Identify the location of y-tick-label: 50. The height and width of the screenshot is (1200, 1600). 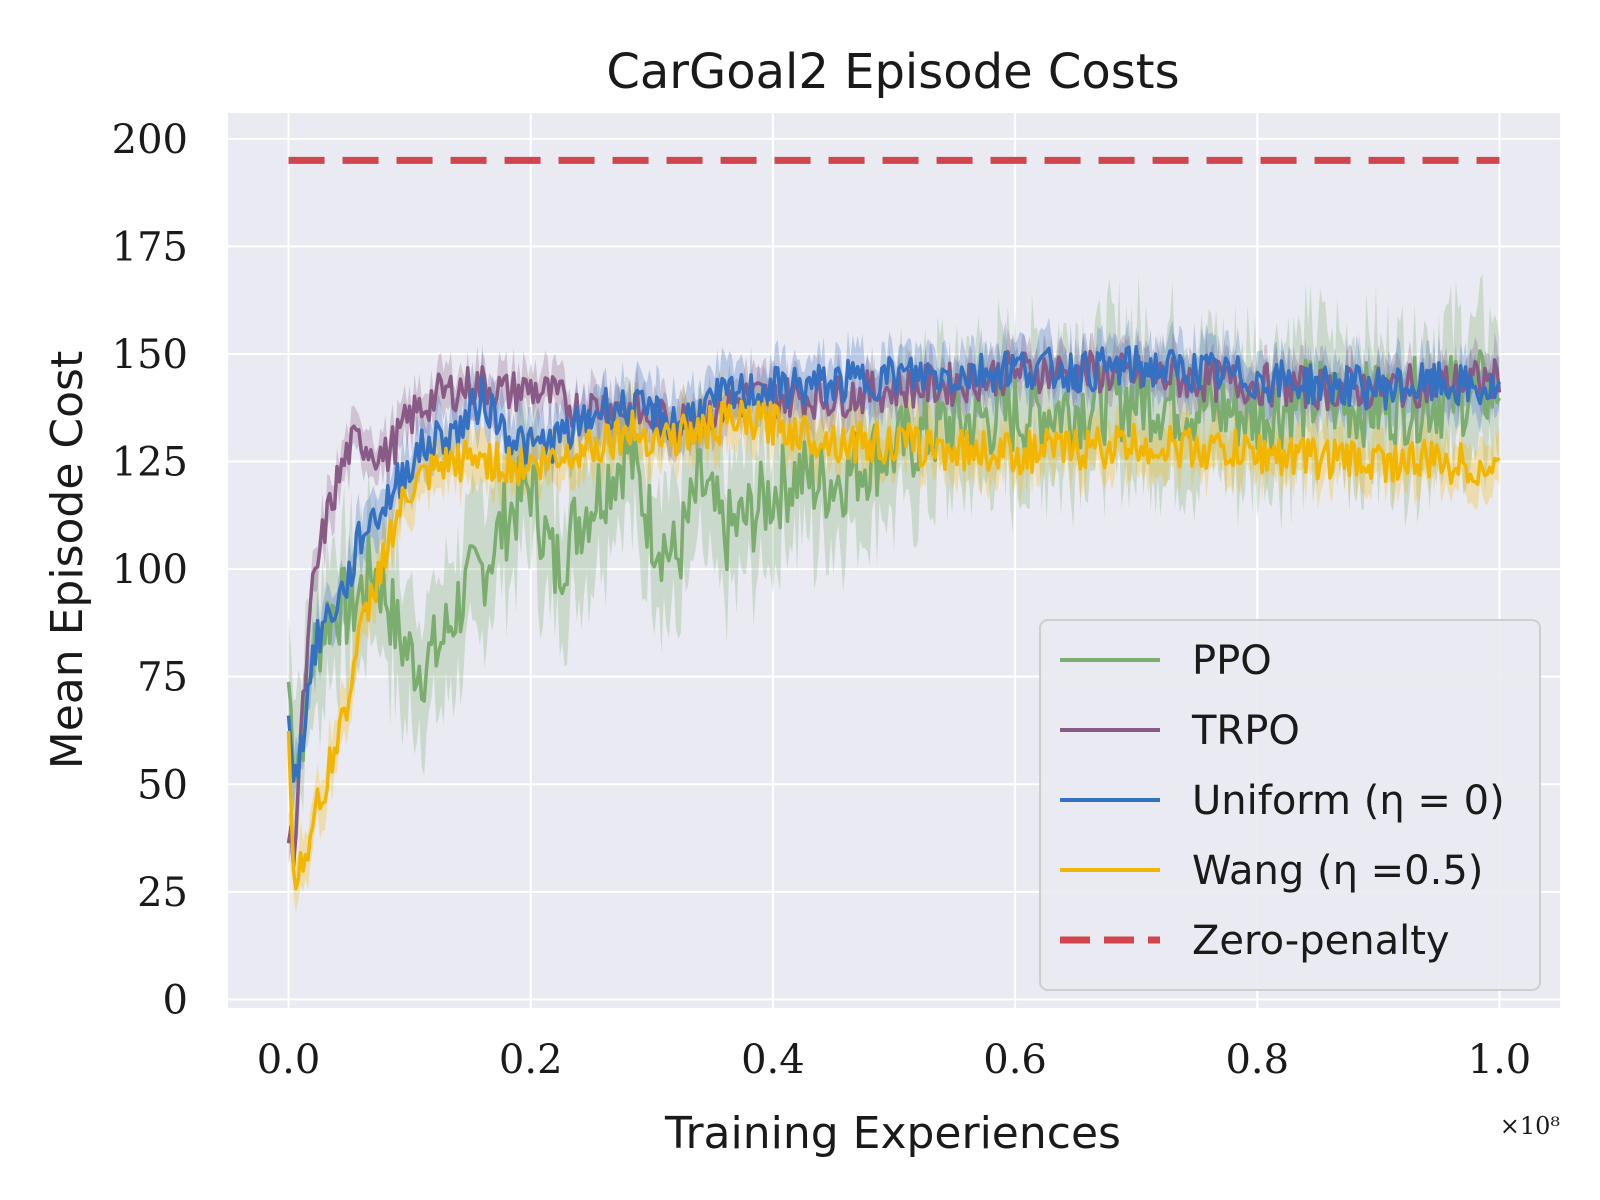
(162, 785).